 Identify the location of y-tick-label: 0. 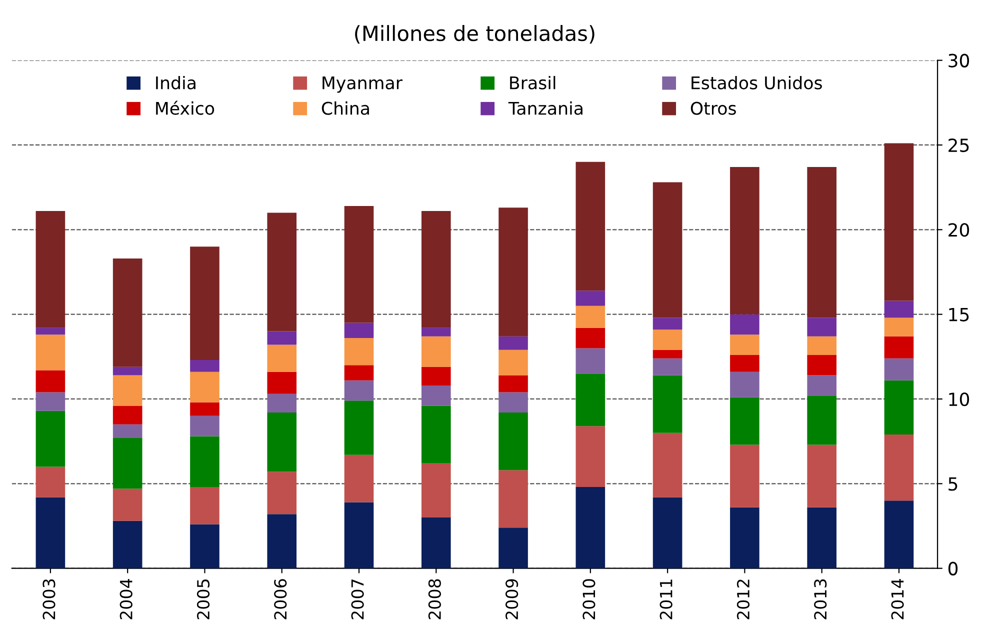
(953, 569).